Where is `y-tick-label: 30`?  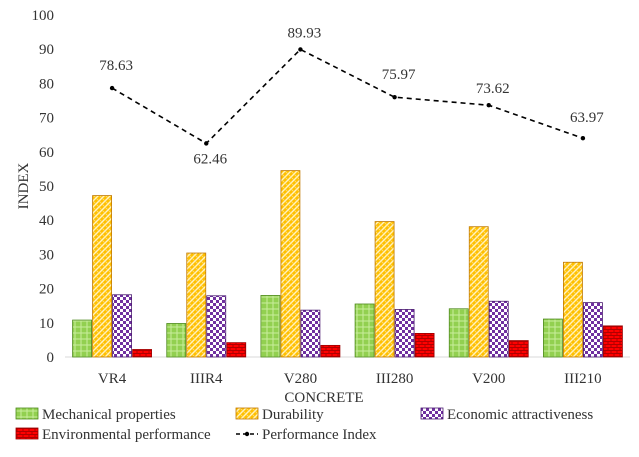 y-tick-label: 30 is located at coordinates (46, 255).